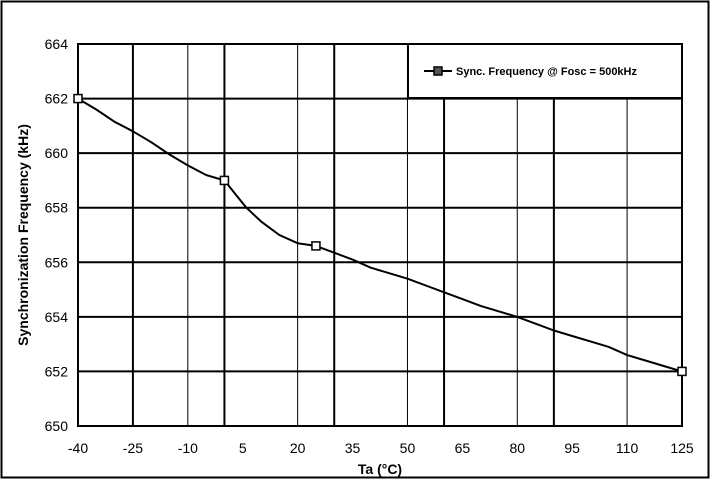 This screenshot has width=710, height=479. What do you see at coordinates (572, 448) in the screenshot?
I see `x-tick-label: 95` at bounding box center [572, 448].